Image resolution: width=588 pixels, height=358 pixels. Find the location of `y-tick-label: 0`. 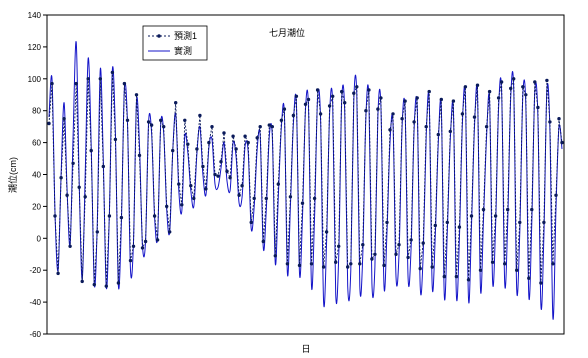

y-tick-label: 0 is located at coordinates (39, 238).